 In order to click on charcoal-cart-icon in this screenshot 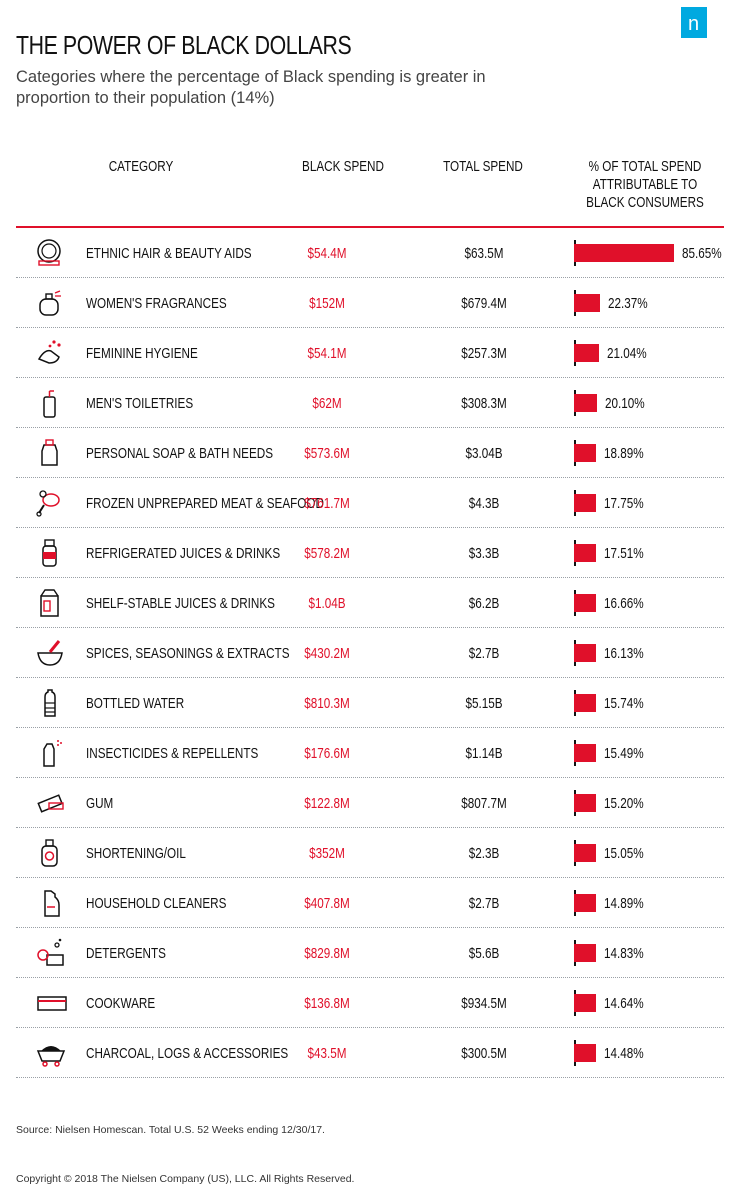, I will do `click(51, 1056)`.